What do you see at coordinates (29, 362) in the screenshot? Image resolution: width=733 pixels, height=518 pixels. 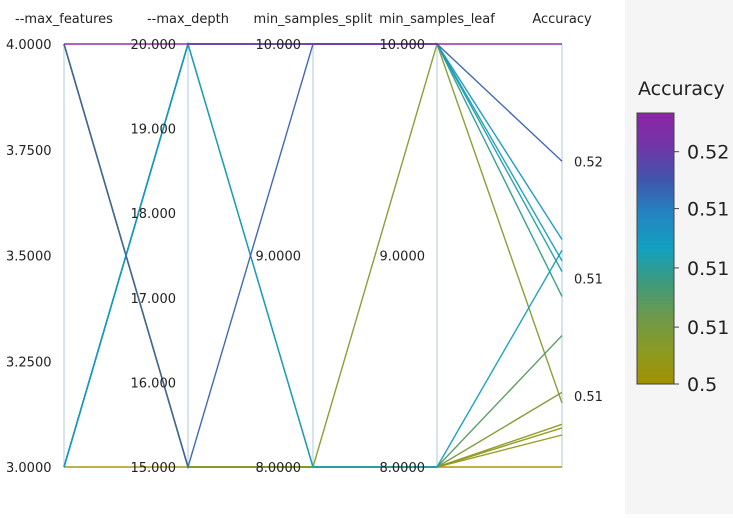 I see `tick-label: 3.2500` at bounding box center [29, 362].